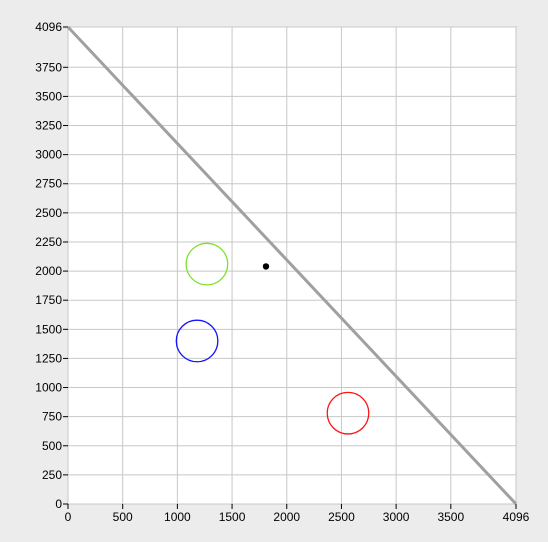  What do you see at coordinates (48, 67) in the screenshot?
I see `y-tick-label: 3750` at bounding box center [48, 67].